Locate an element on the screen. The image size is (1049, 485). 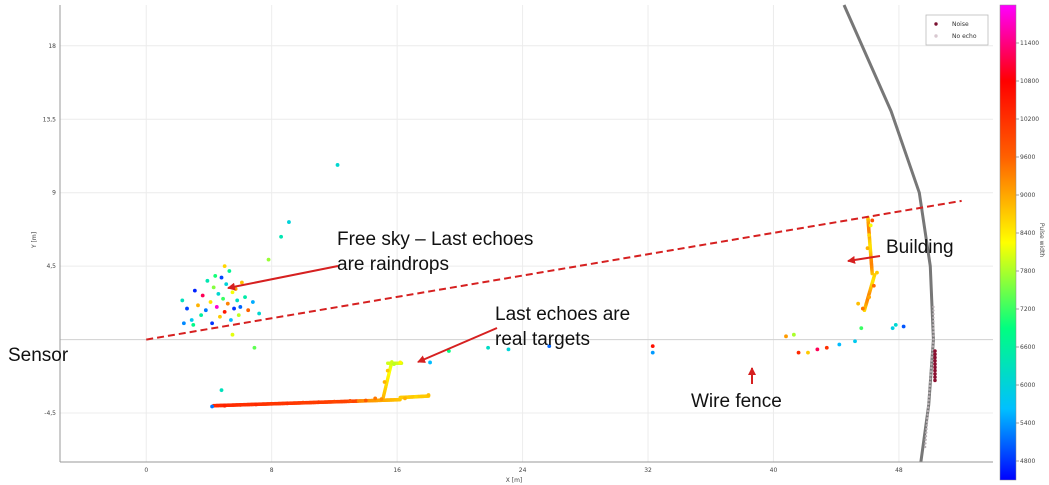
colorbar-tick-label: 11400 is located at coordinates (1029, 43).